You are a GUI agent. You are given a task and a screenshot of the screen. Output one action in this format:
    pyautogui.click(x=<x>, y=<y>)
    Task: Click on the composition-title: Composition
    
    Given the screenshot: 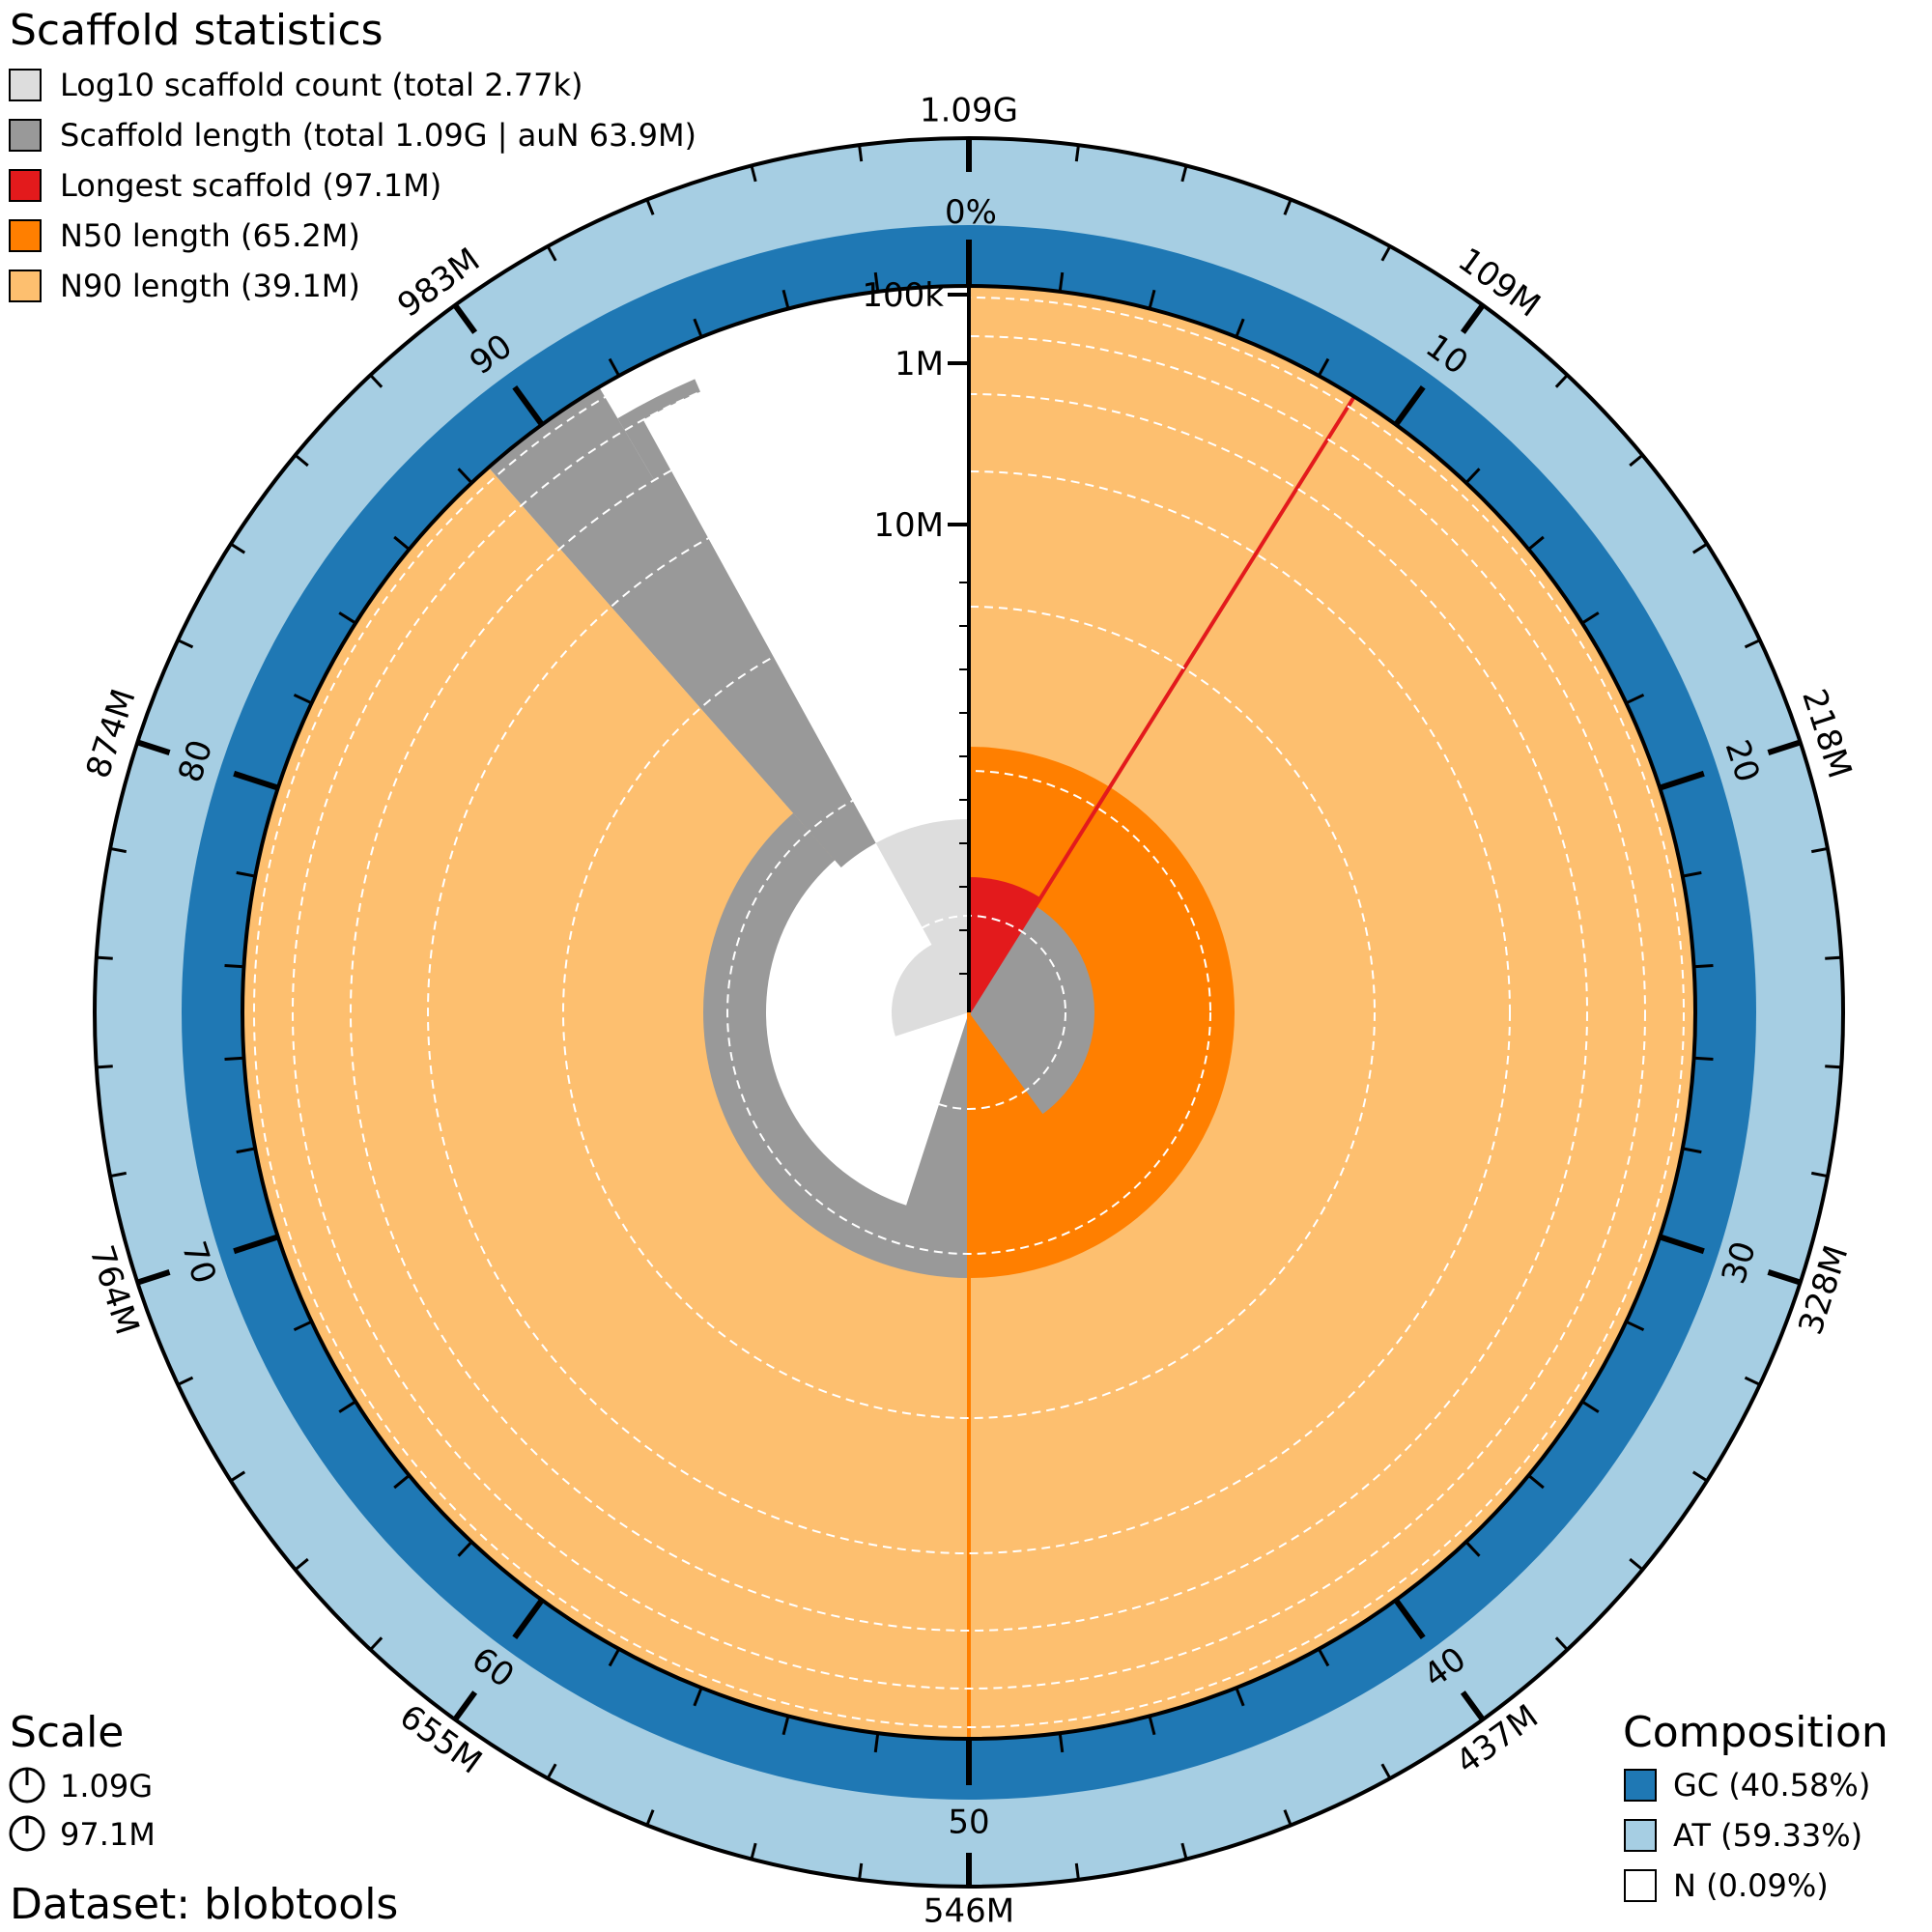 What is the action you would take?
    pyautogui.click(x=1756, y=1732)
    